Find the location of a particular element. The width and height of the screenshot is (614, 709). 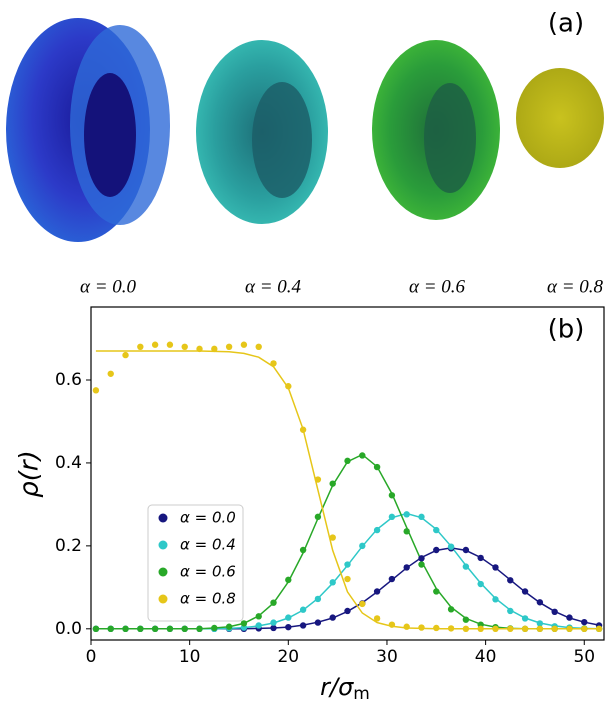

y-tick-label: 0.2 is located at coordinates (68, 546).